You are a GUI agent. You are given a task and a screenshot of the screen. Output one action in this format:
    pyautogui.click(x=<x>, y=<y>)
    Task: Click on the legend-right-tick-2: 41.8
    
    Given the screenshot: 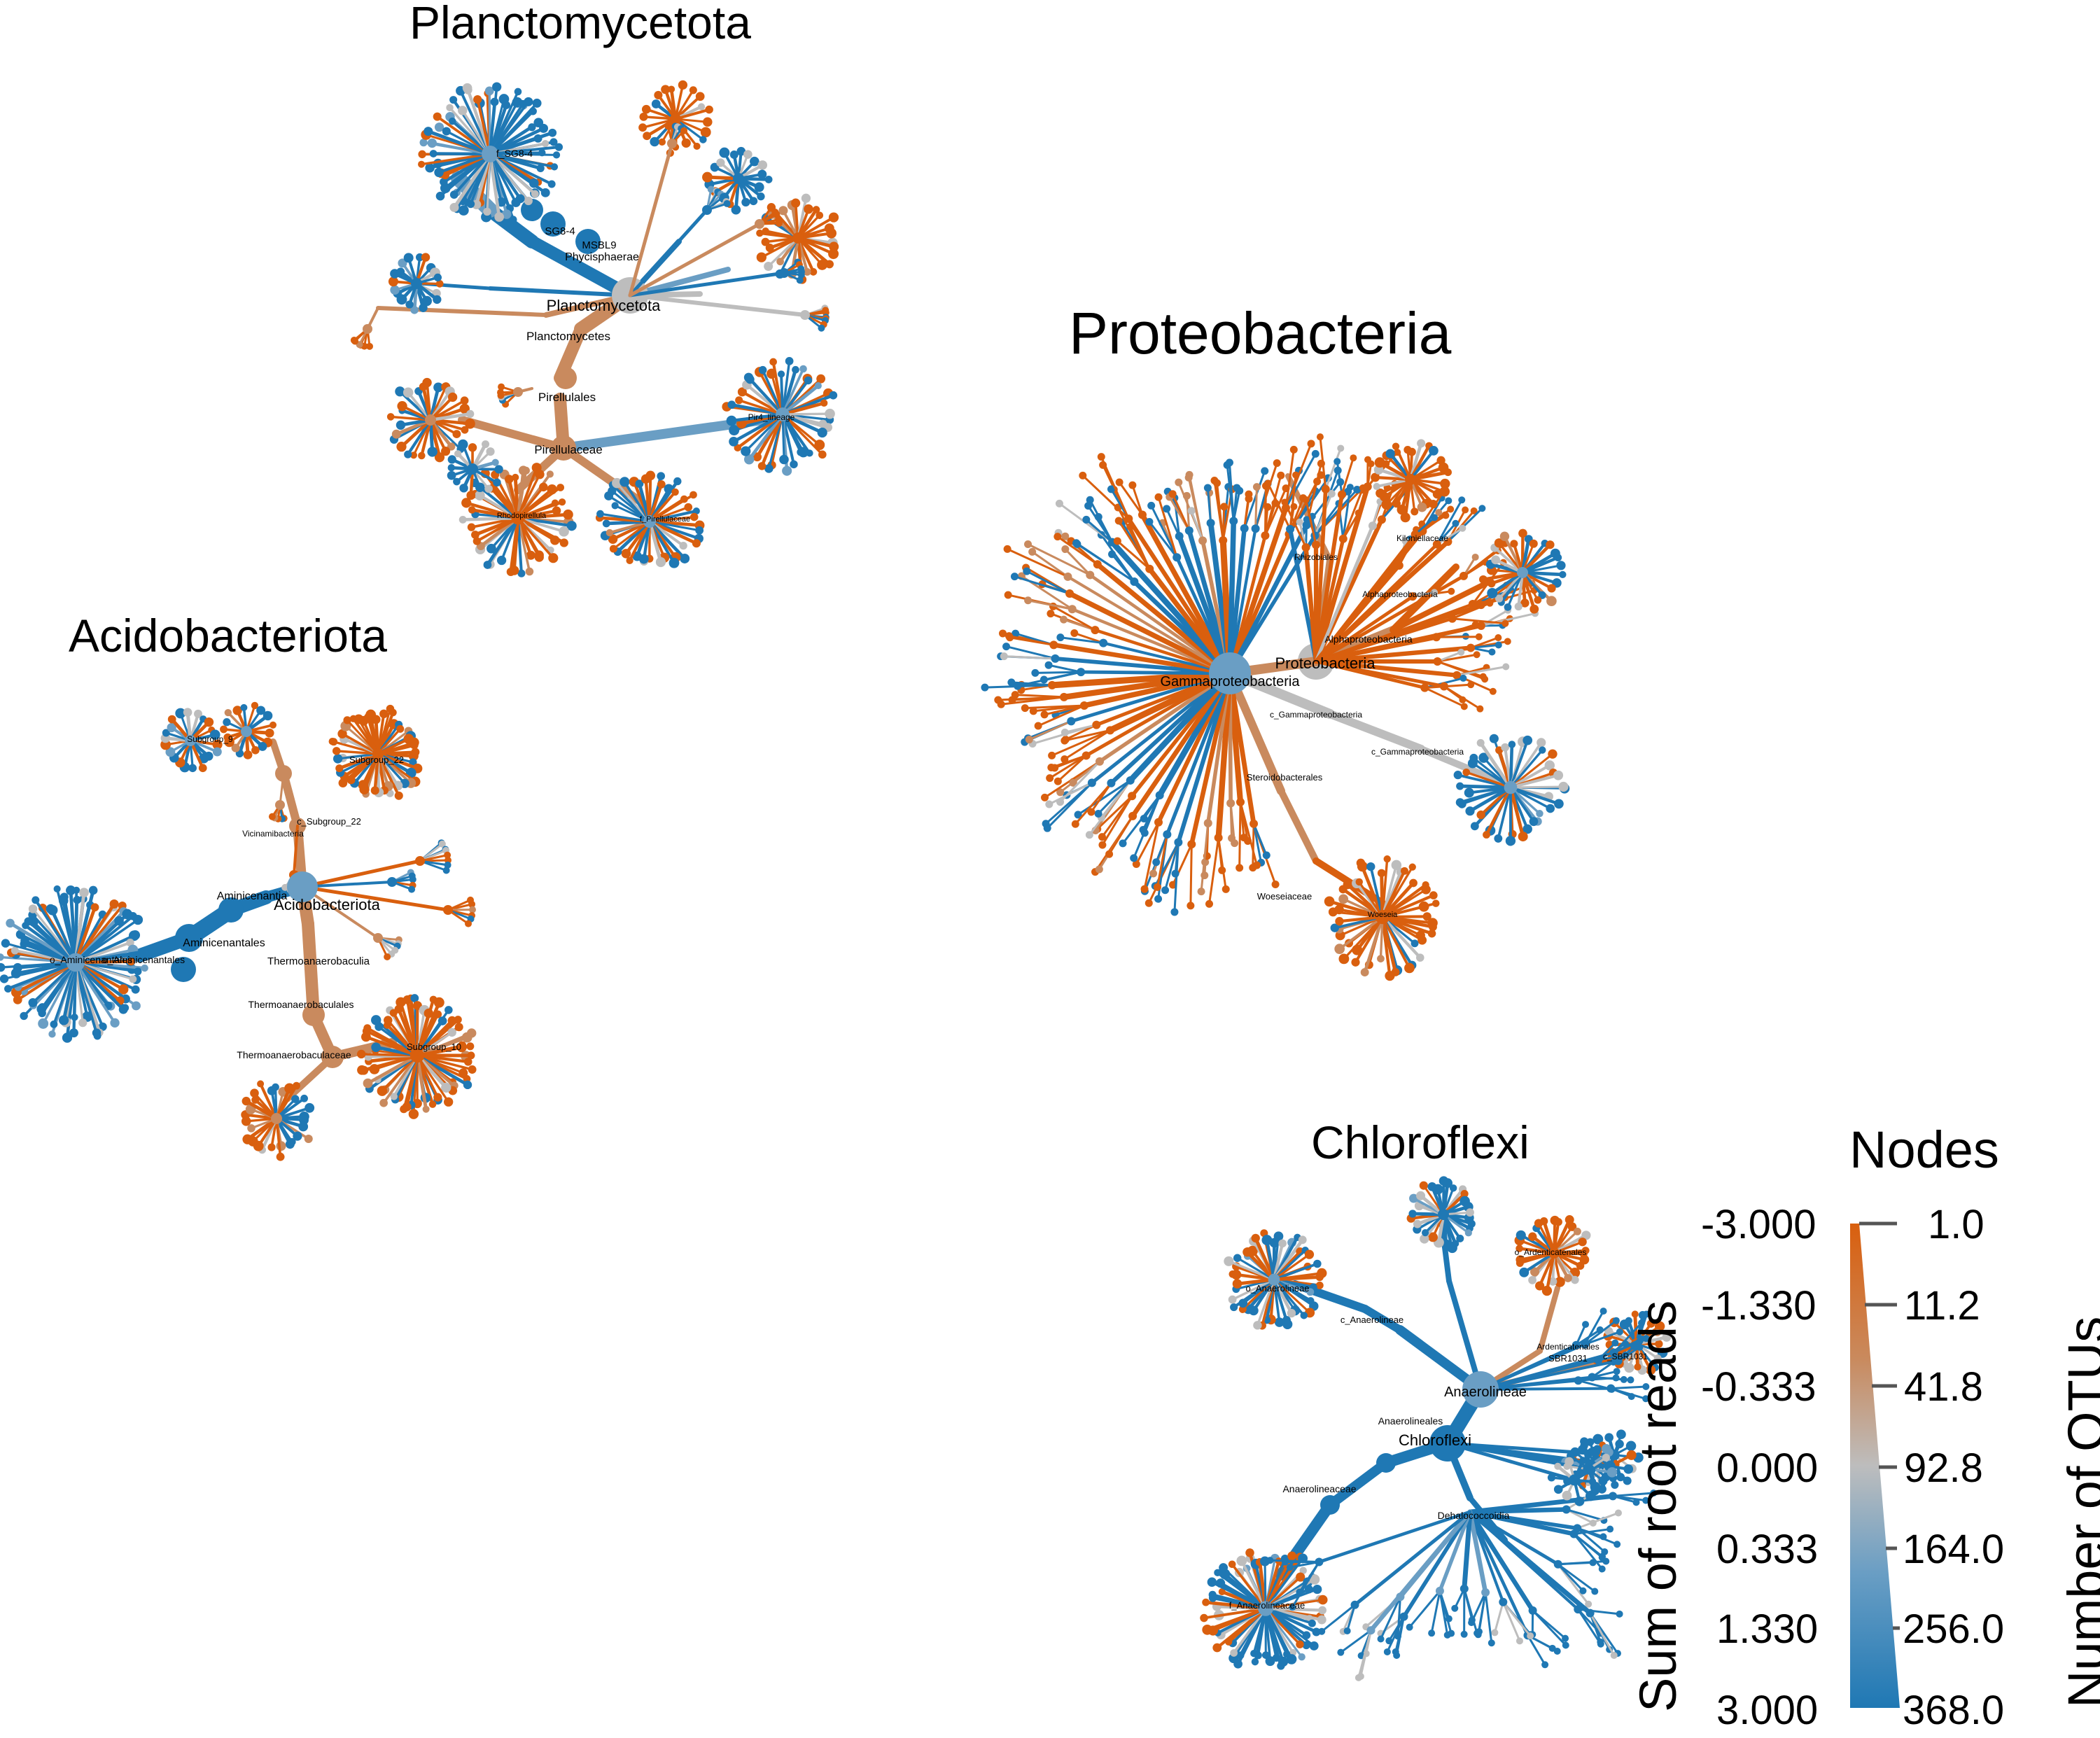 What is the action you would take?
    pyautogui.click(x=1943, y=1387)
    